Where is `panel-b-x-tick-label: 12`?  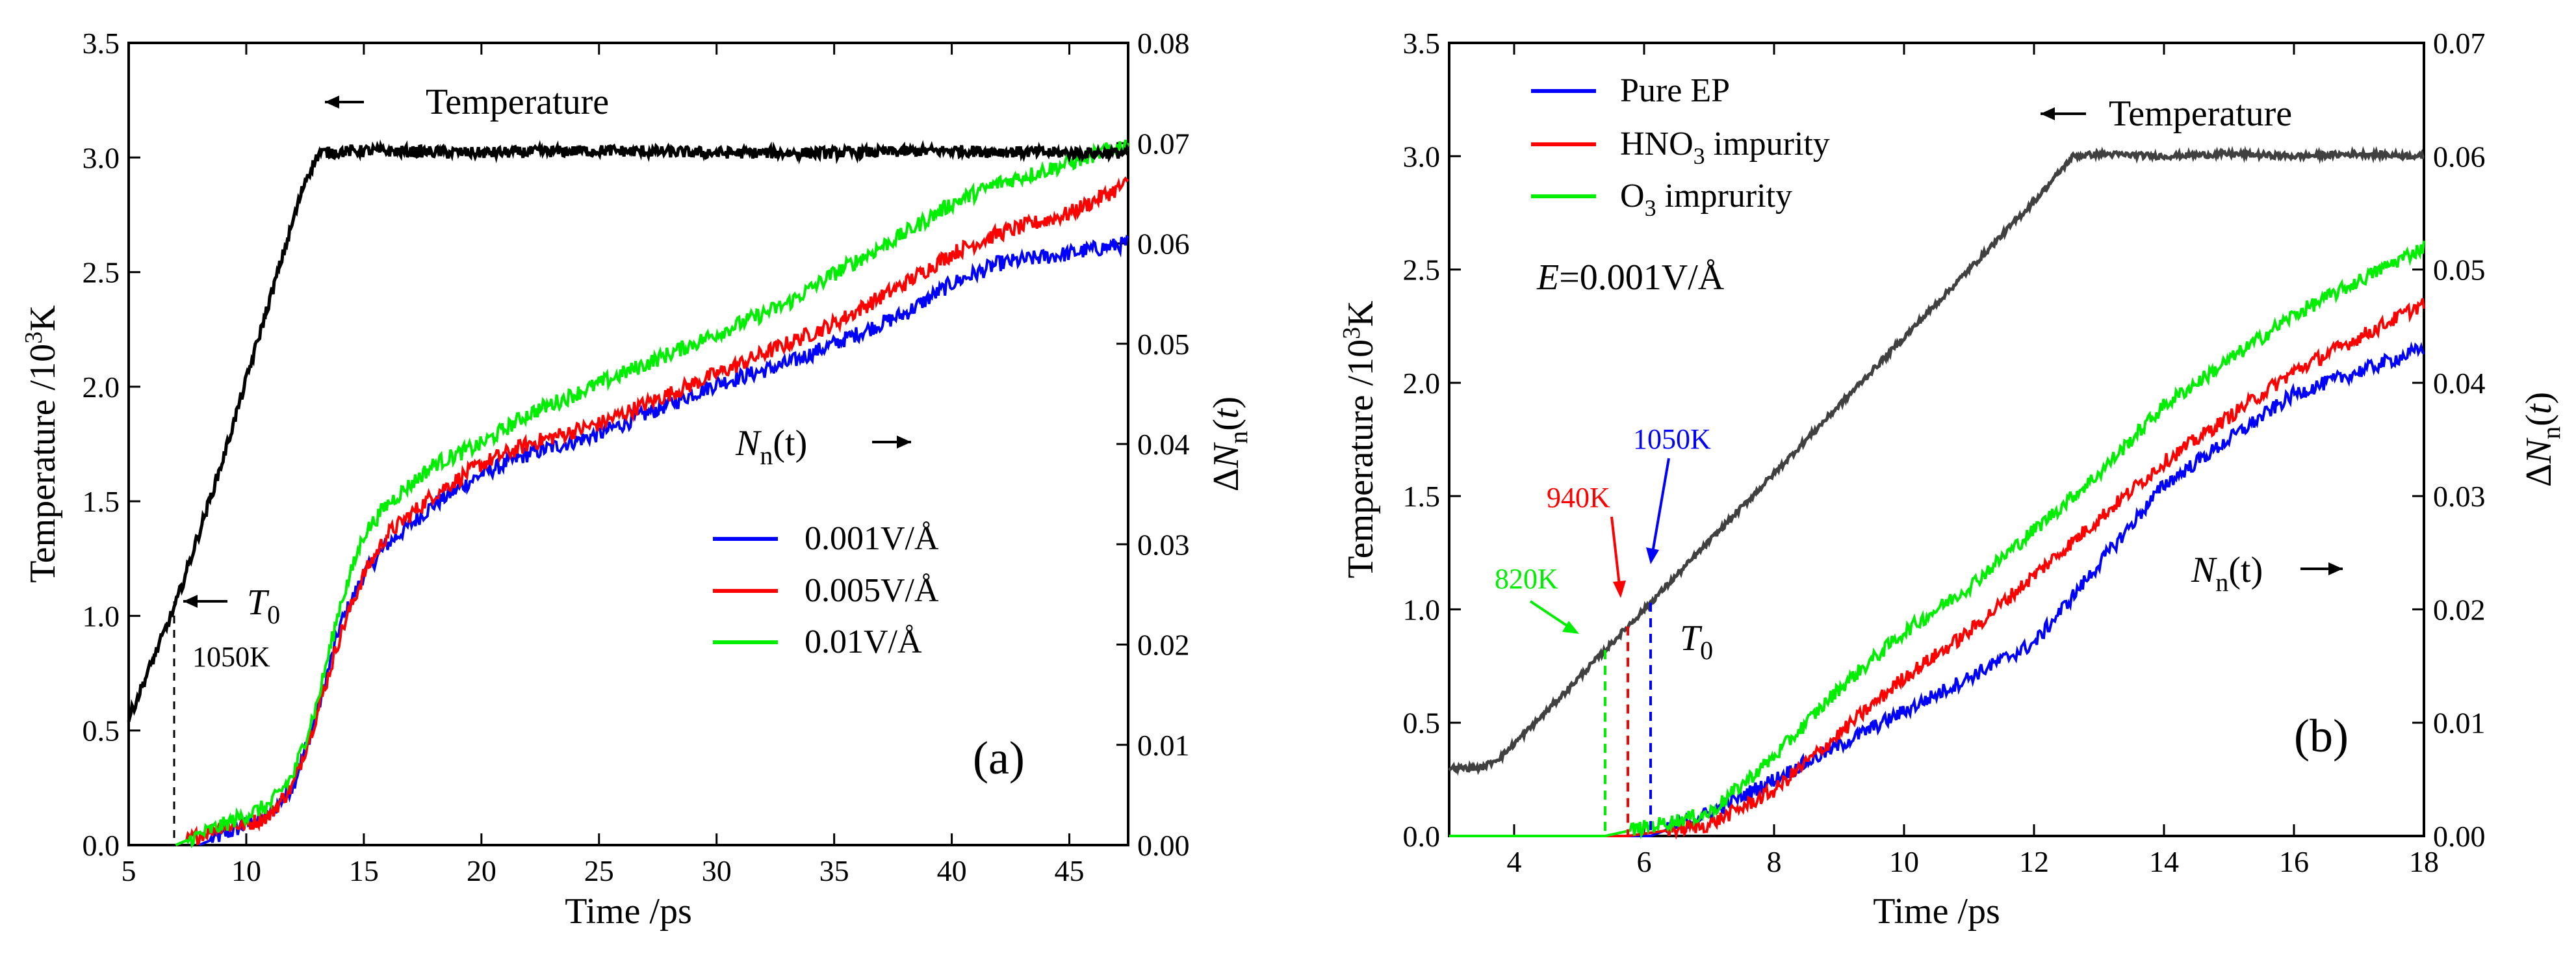 panel-b-x-tick-label: 12 is located at coordinates (2034, 861).